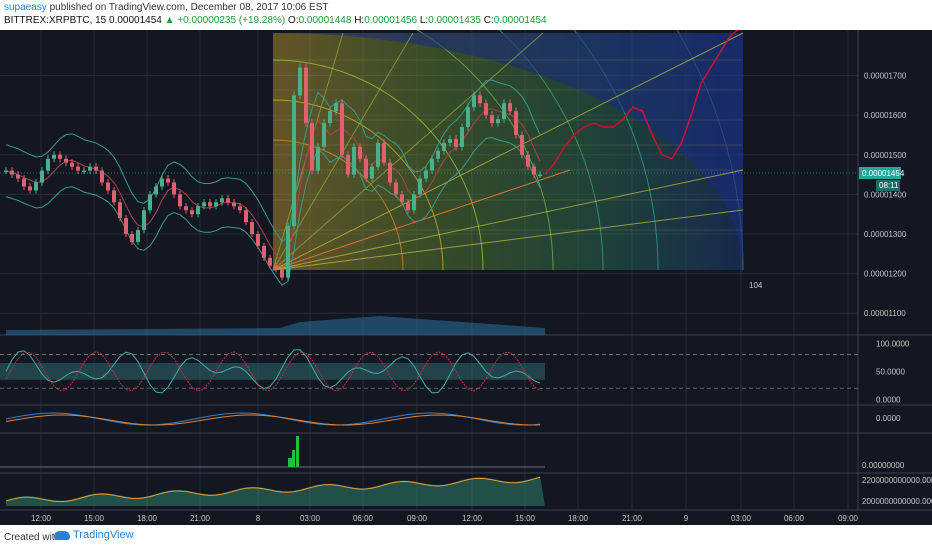 The width and height of the screenshot is (932, 550). Describe the element at coordinates (888, 399) in the screenshot. I see `osc-tick-2: 0.0000` at that location.